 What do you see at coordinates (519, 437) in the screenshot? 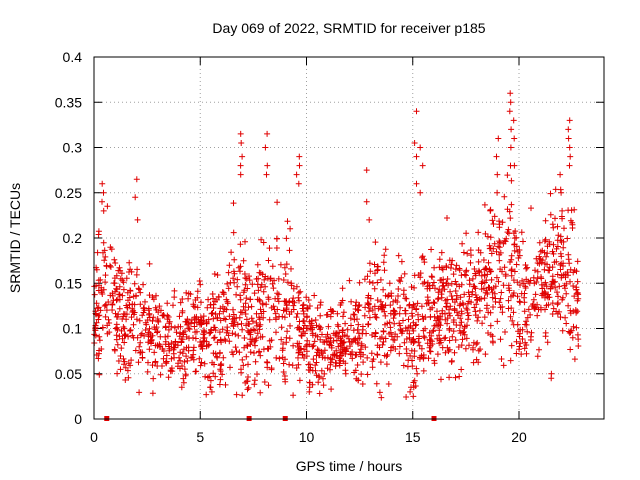
I see `x-tick-label: 20` at bounding box center [519, 437].